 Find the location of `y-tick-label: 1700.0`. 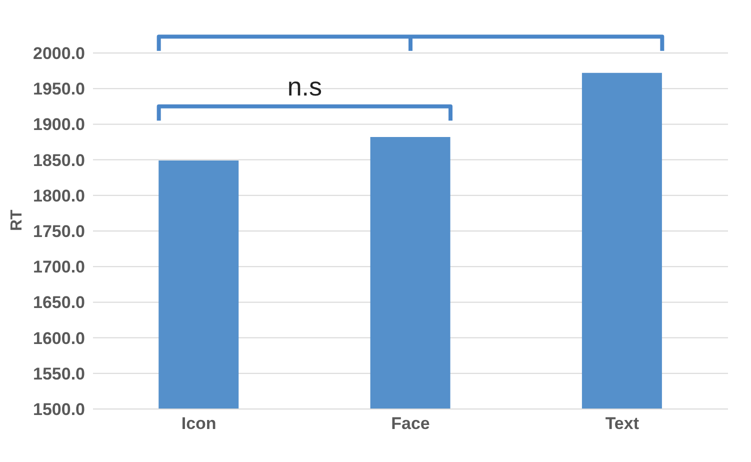

y-tick-label: 1700.0 is located at coordinates (59, 267).